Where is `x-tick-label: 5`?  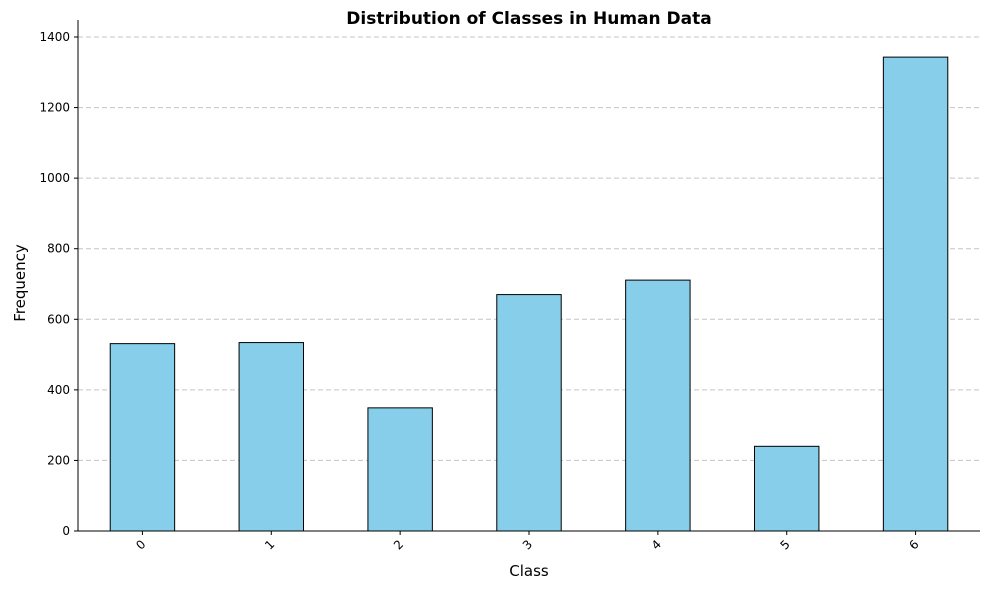 x-tick-label: 5 is located at coordinates (785, 544).